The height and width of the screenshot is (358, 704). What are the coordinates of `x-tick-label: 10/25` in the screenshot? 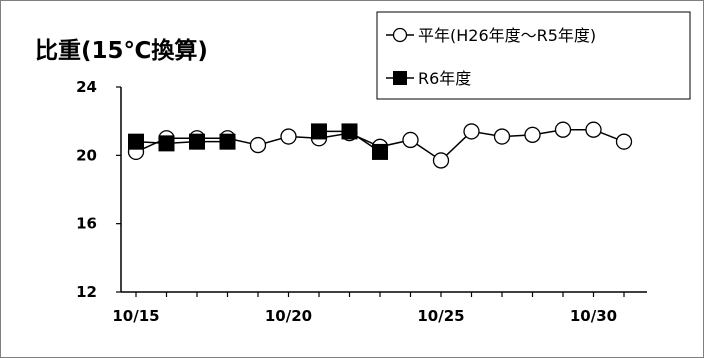 It's located at (440, 316).